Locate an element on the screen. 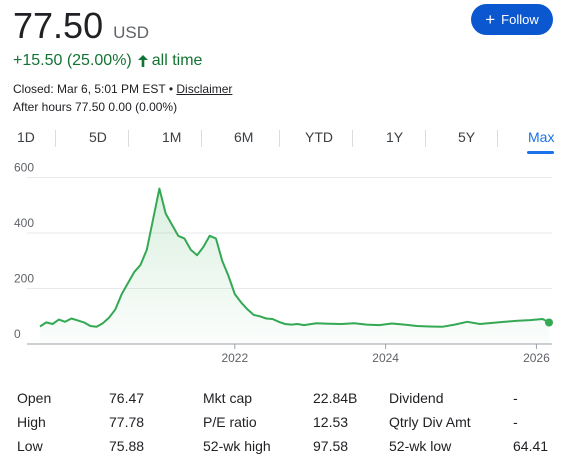 This screenshot has height=458, width=566. disclaimer-link: Disclaimer is located at coordinates (204, 89).